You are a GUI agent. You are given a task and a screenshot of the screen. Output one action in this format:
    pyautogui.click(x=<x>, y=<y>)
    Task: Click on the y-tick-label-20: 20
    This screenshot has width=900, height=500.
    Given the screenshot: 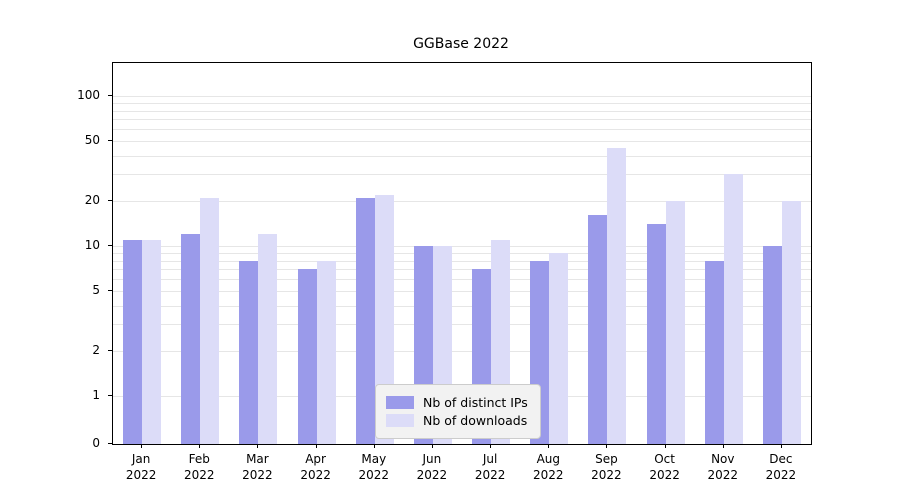 What is the action you would take?
    pyautogui.click(x=92, y=199)
    